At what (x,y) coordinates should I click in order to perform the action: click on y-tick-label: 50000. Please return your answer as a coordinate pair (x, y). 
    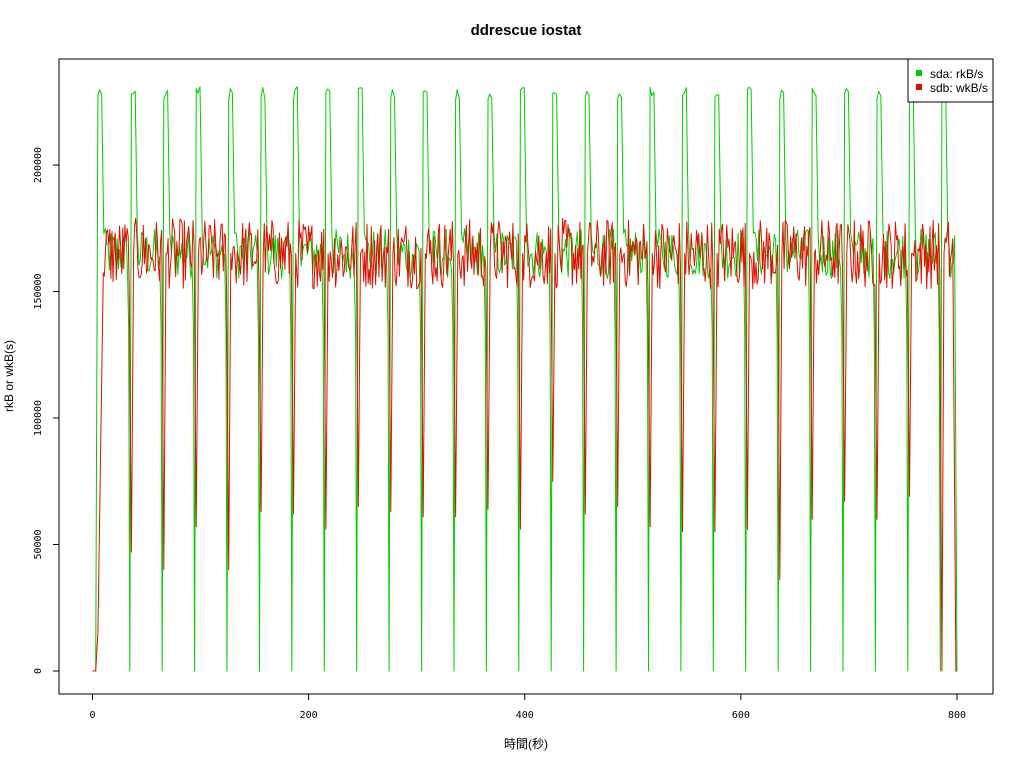
    Looking at the image, I should click on (38, 544).